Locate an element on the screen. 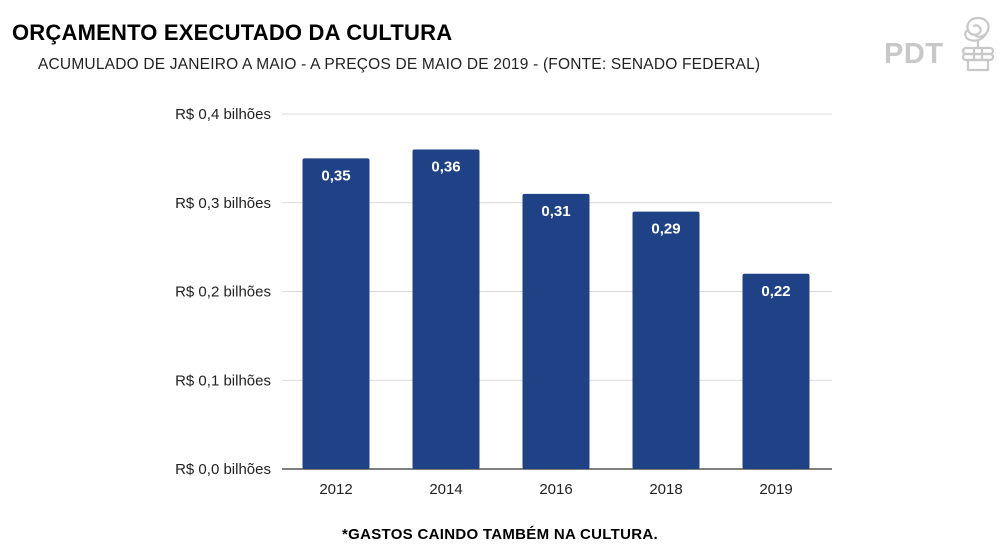  footnote: *GASTOS CAINDO TAMBÉM NA CULTURA. is located at coordinates (499, 534).